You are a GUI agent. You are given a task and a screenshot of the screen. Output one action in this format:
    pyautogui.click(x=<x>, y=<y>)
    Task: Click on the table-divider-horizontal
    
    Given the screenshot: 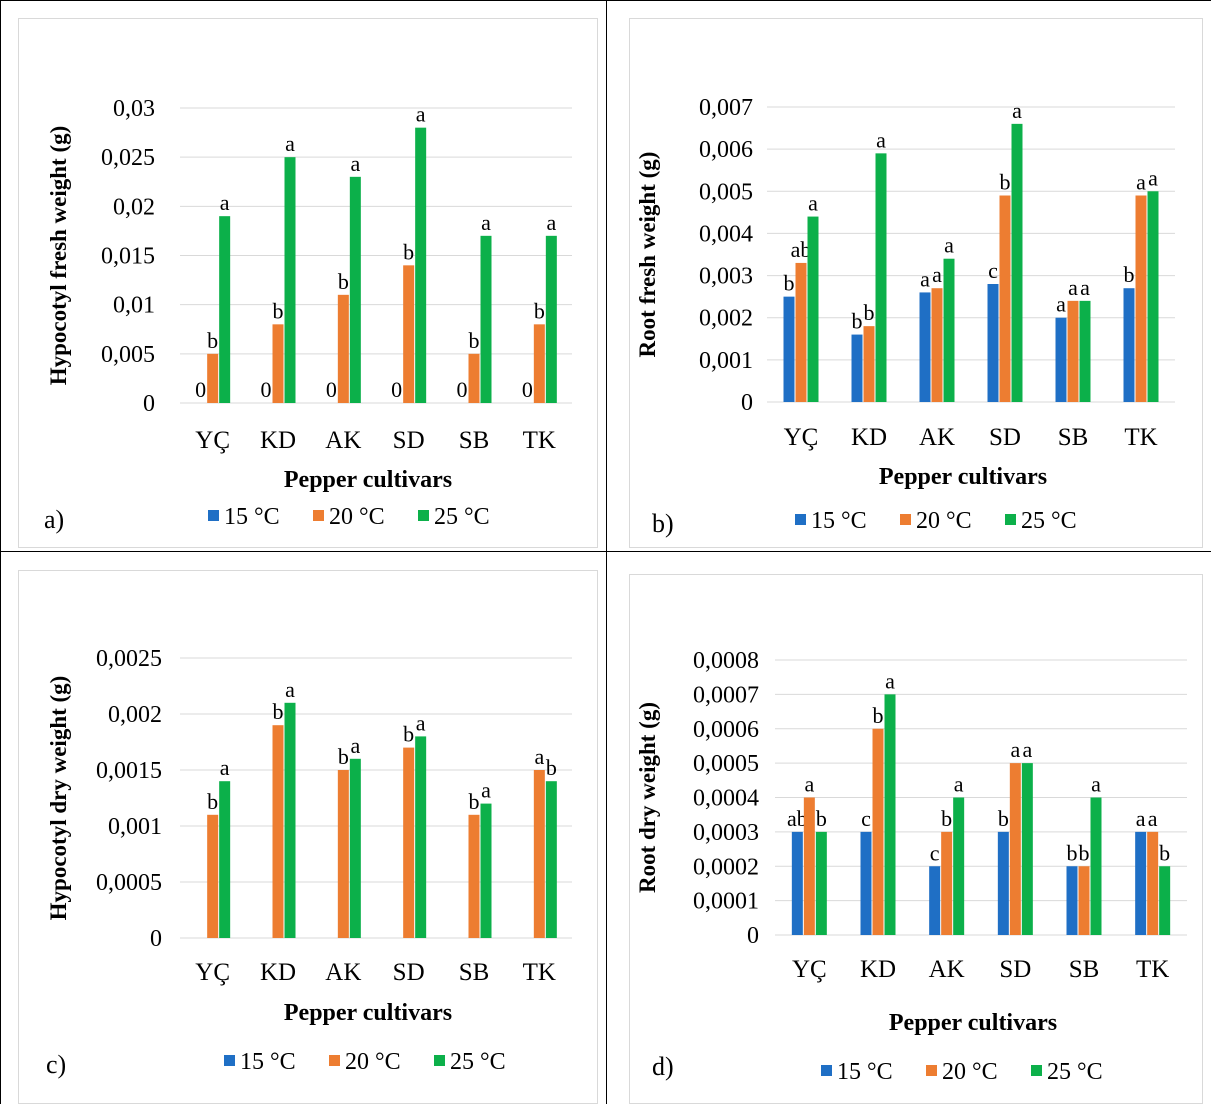 What is the action you would take?
    pyautogui.click(x=605, y=551)
    